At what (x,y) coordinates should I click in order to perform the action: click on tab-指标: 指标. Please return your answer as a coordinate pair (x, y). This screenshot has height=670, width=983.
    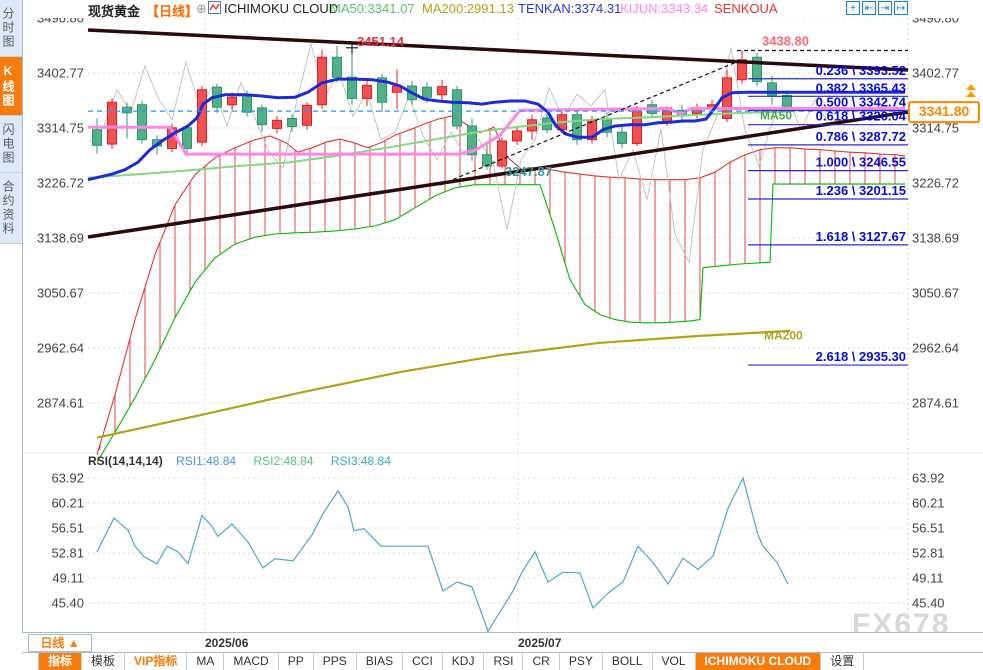
    Looking at the image, I should click on (61, 661).